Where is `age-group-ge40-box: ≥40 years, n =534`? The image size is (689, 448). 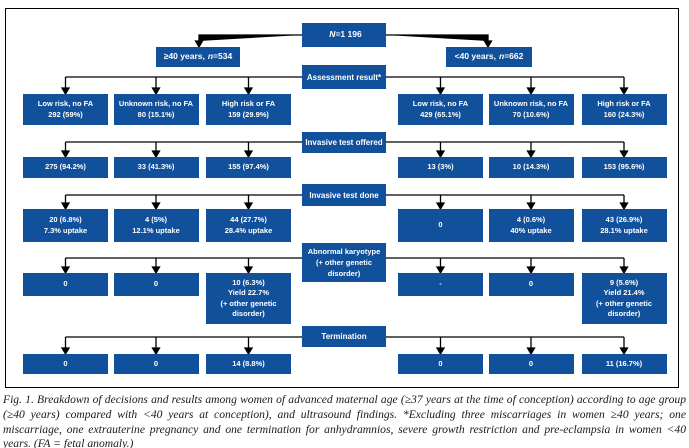
age-group-ge40-box: ≥40 years, n =534 is located at coordinates (198, 57).